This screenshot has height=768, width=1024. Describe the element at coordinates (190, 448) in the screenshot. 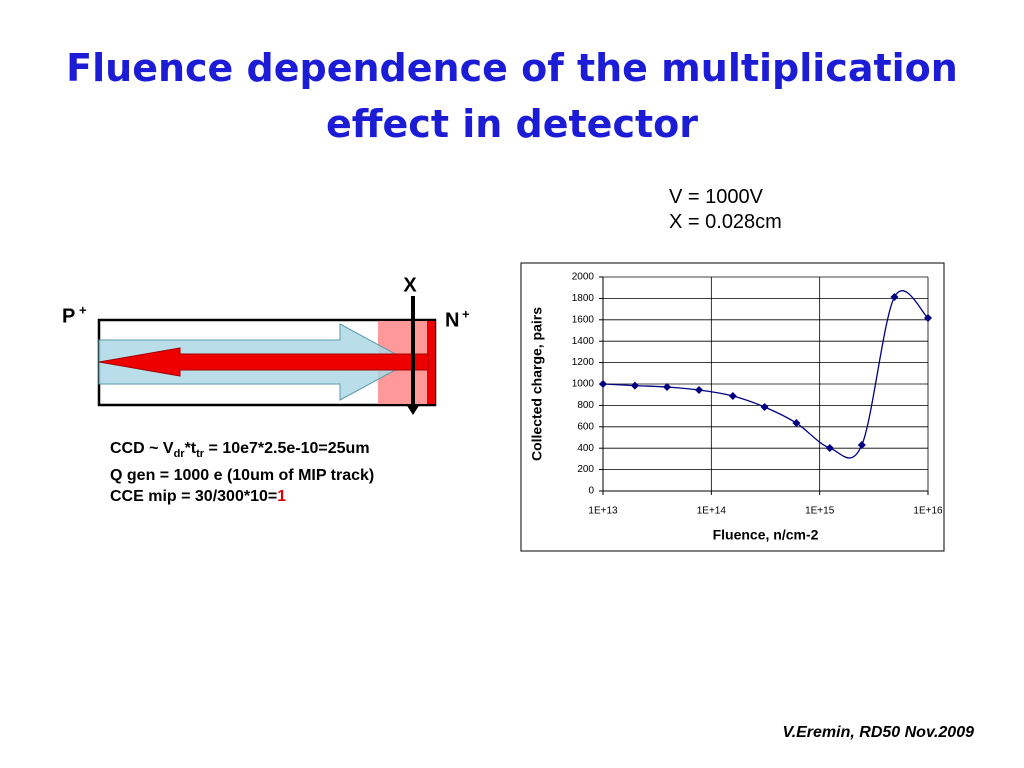

I see `note-text: *t` at that location.